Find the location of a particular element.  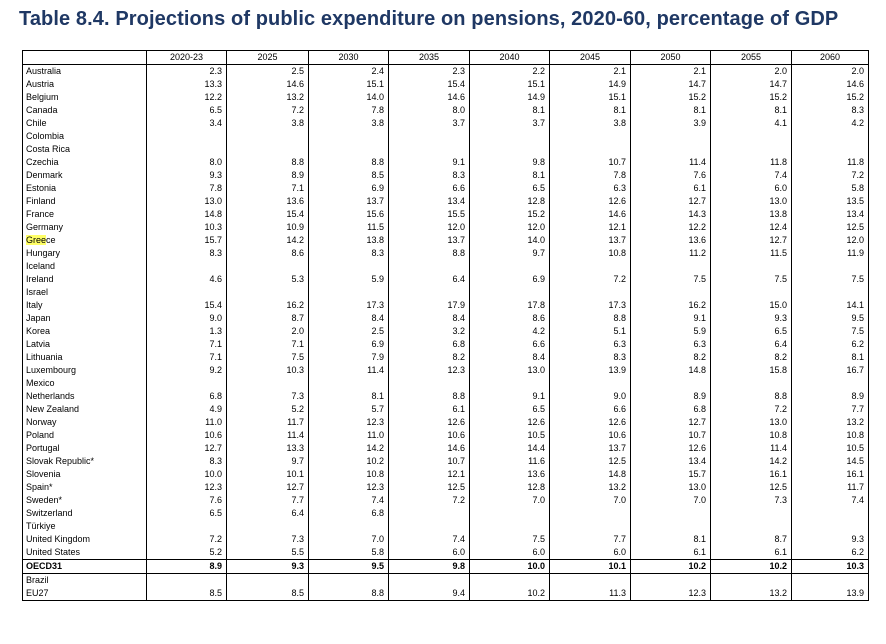

value-cell: 10.0 is located at coordinates (186, 474).